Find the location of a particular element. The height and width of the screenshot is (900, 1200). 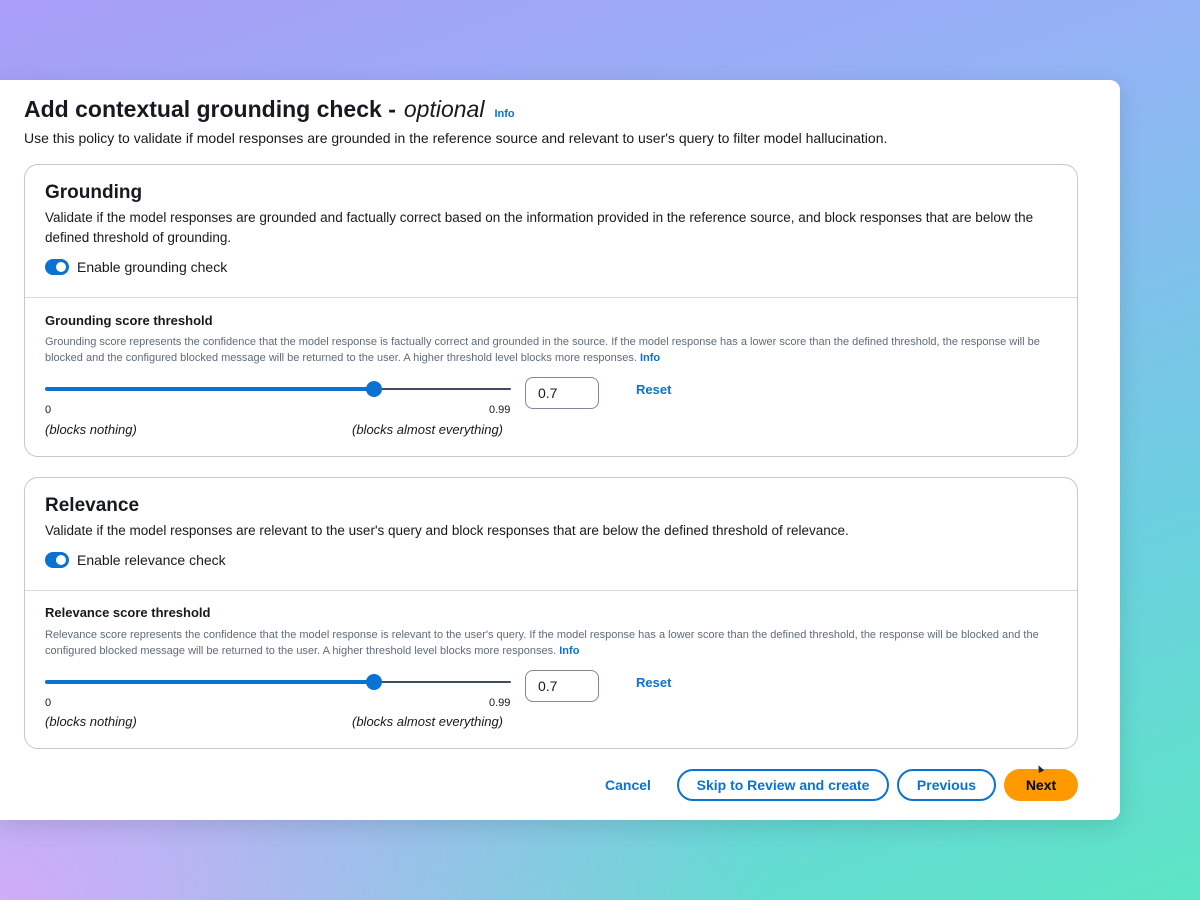

relevance-max-label: 0.99 is located at coordinates (500, 703).